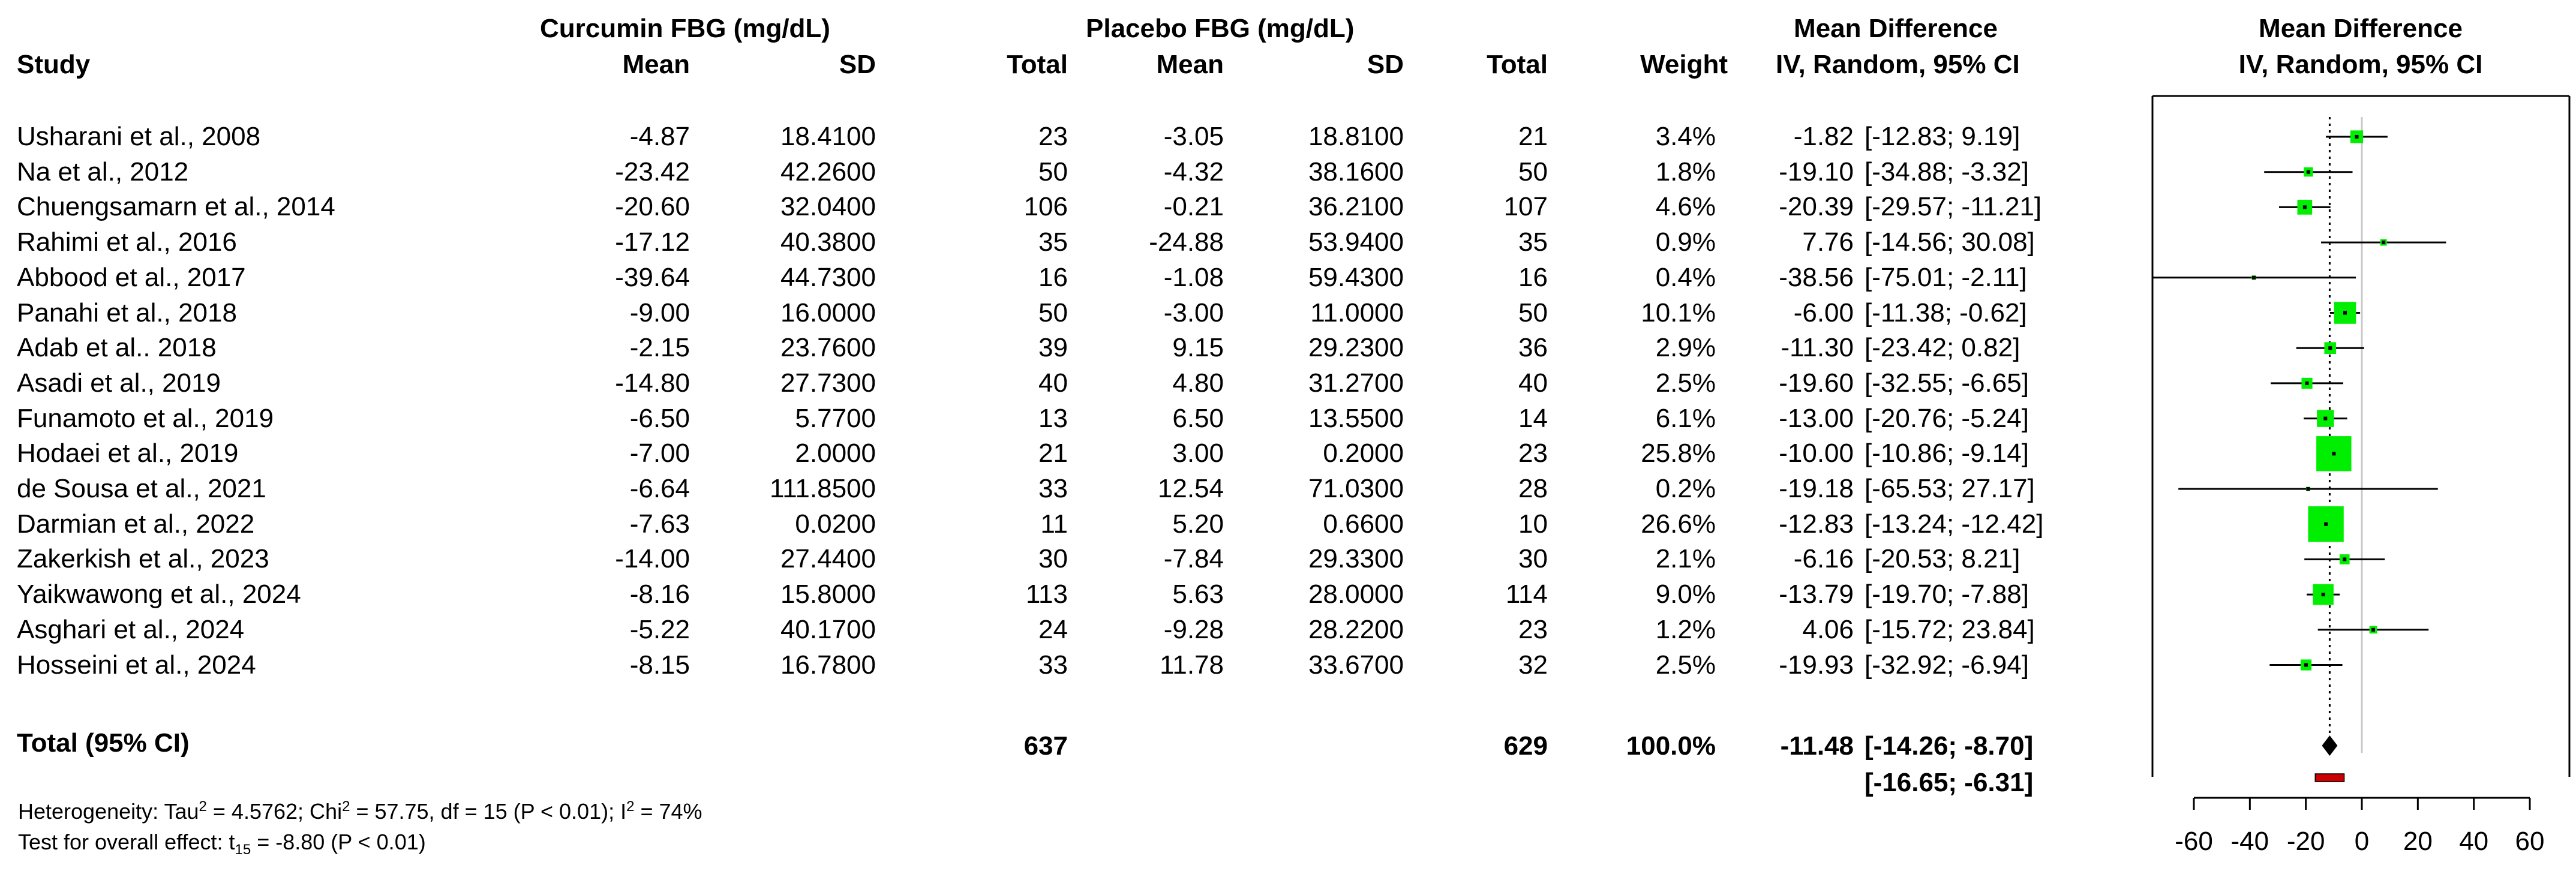 This screenshot has height=880, width=2576. What do you see at coordinates (1525, 746) in the screenshot?
I see `total-placebo-n: 629` at bounding box center [1525, 746].